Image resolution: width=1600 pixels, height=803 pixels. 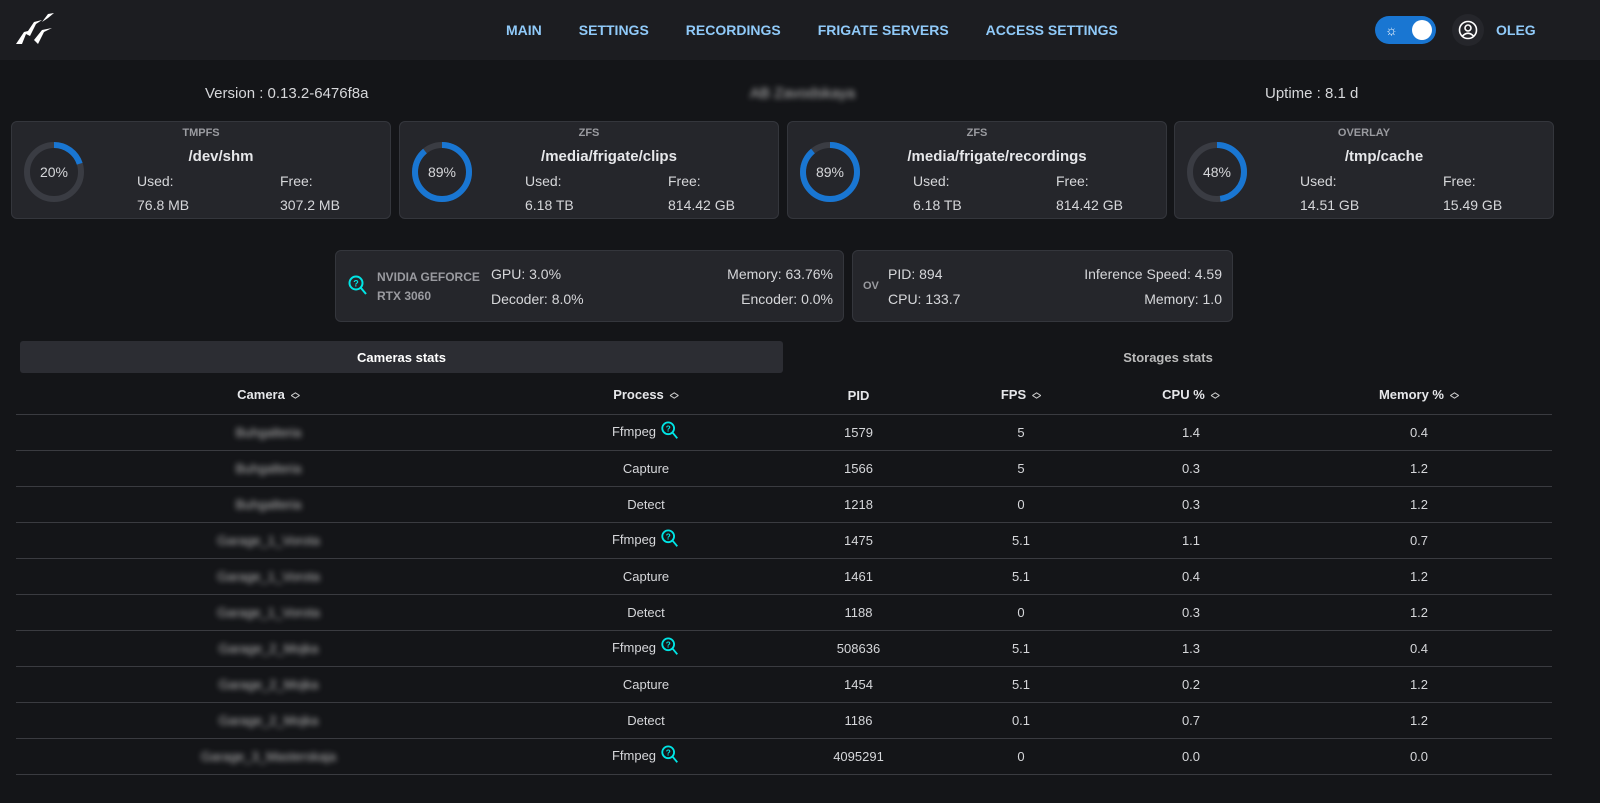 I want to click on column-header: CPU % ︿ ﹀, so click(x=1191, y=396).